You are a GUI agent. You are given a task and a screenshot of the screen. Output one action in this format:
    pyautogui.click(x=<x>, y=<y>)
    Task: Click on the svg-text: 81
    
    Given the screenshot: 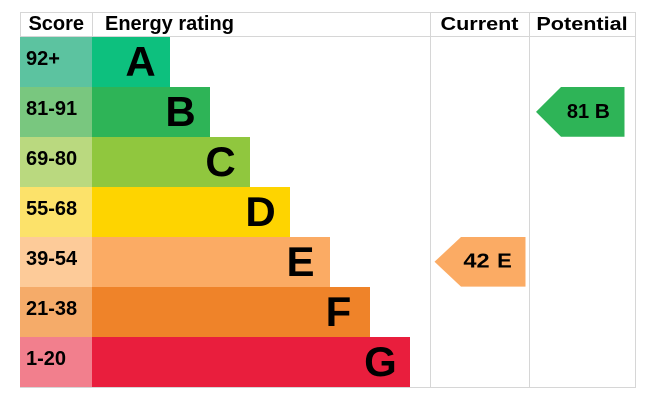 What is the action you would take?
    pyautogui.click(x=578, y=112)
    